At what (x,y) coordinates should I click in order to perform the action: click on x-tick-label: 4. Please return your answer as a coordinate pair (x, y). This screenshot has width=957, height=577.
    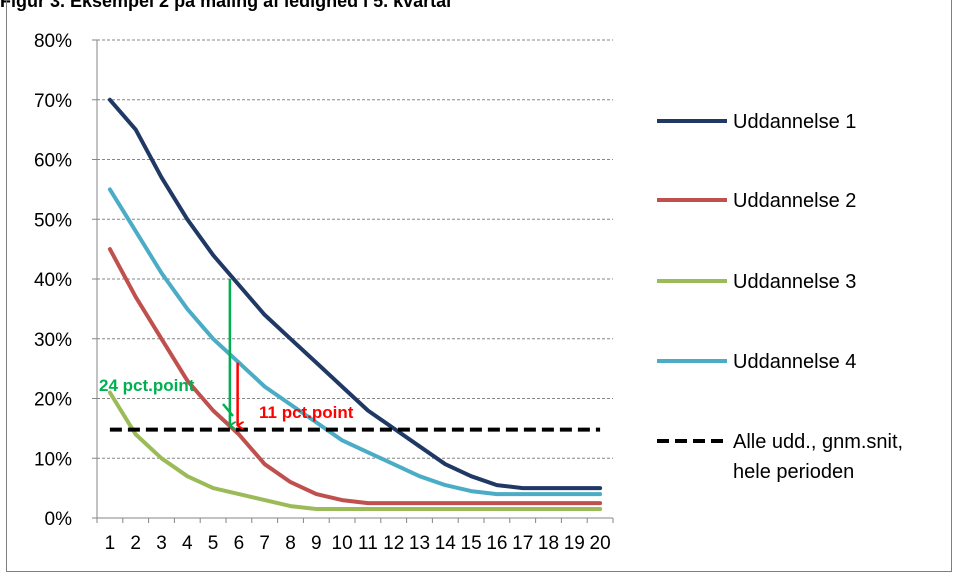
    Looking at the image, I should click on (187, 543).